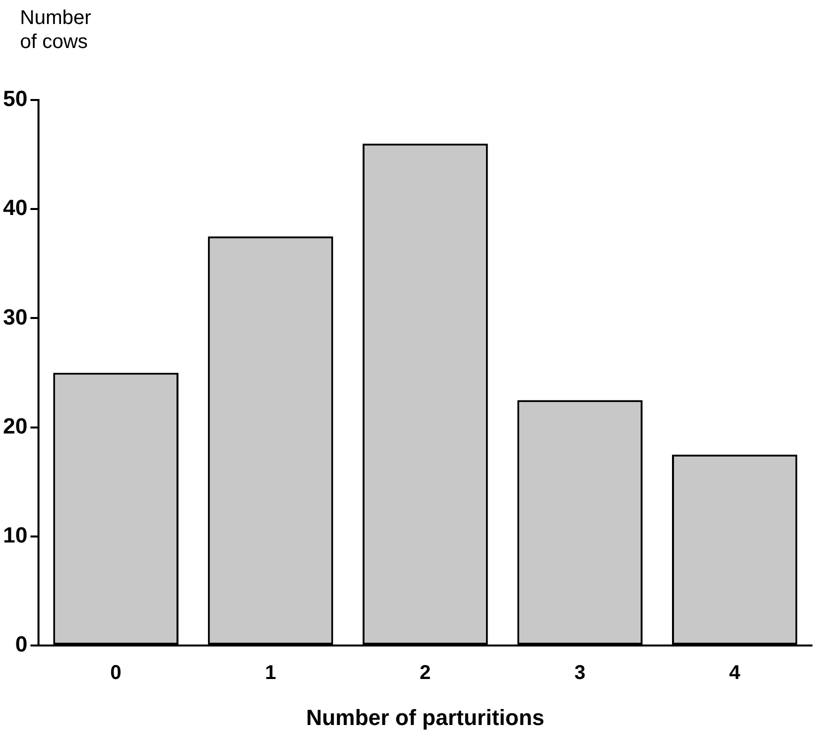  I want to click on x-tick-label: 0, so click(116, 673).